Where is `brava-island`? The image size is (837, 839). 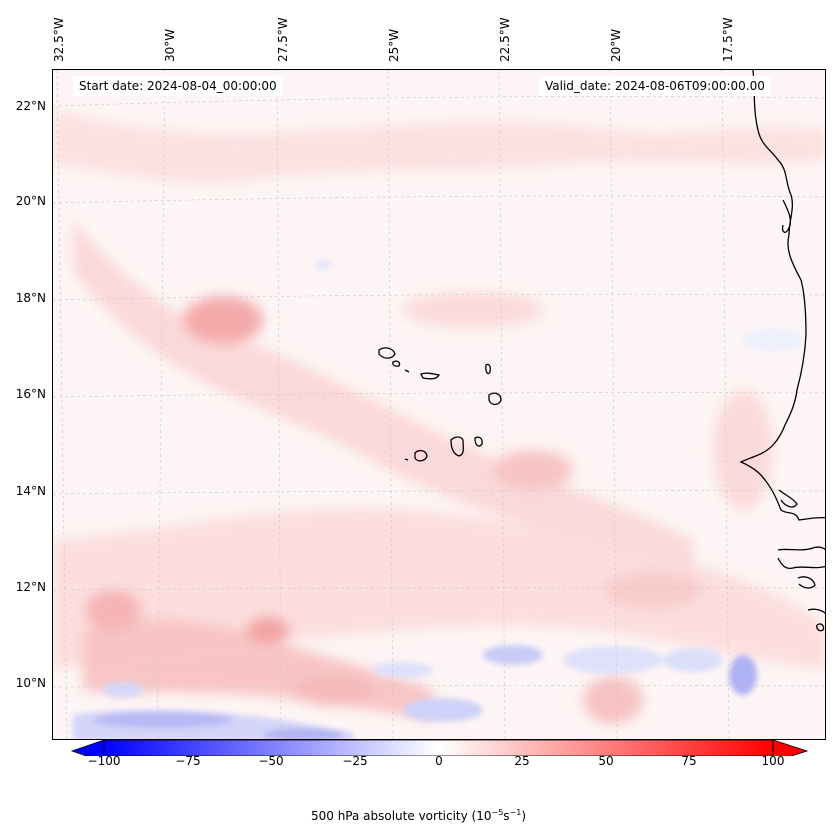 brava-island is located at coordinates (406, 459).